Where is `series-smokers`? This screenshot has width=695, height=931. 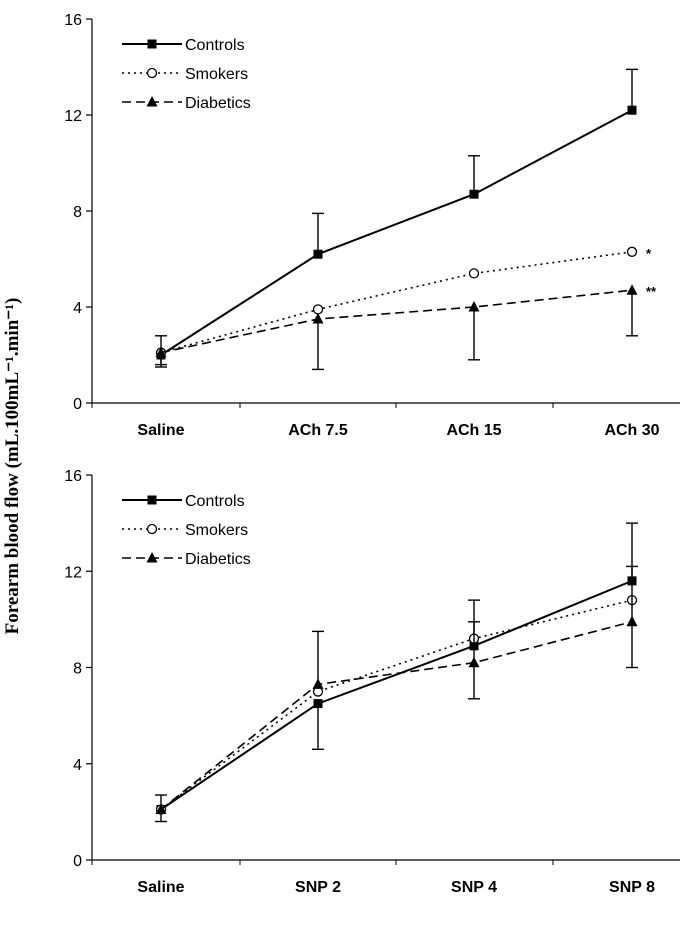 series-smokers is located at coordinates (396, 302).